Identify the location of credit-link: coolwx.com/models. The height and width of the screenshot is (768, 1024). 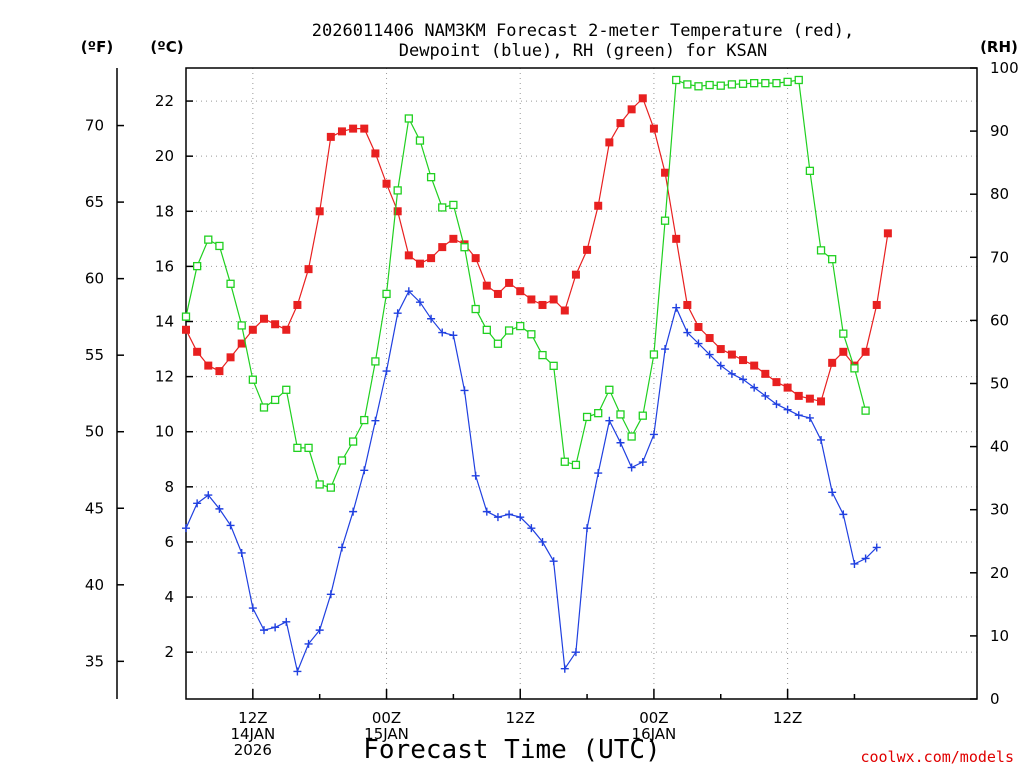
(937, 757).